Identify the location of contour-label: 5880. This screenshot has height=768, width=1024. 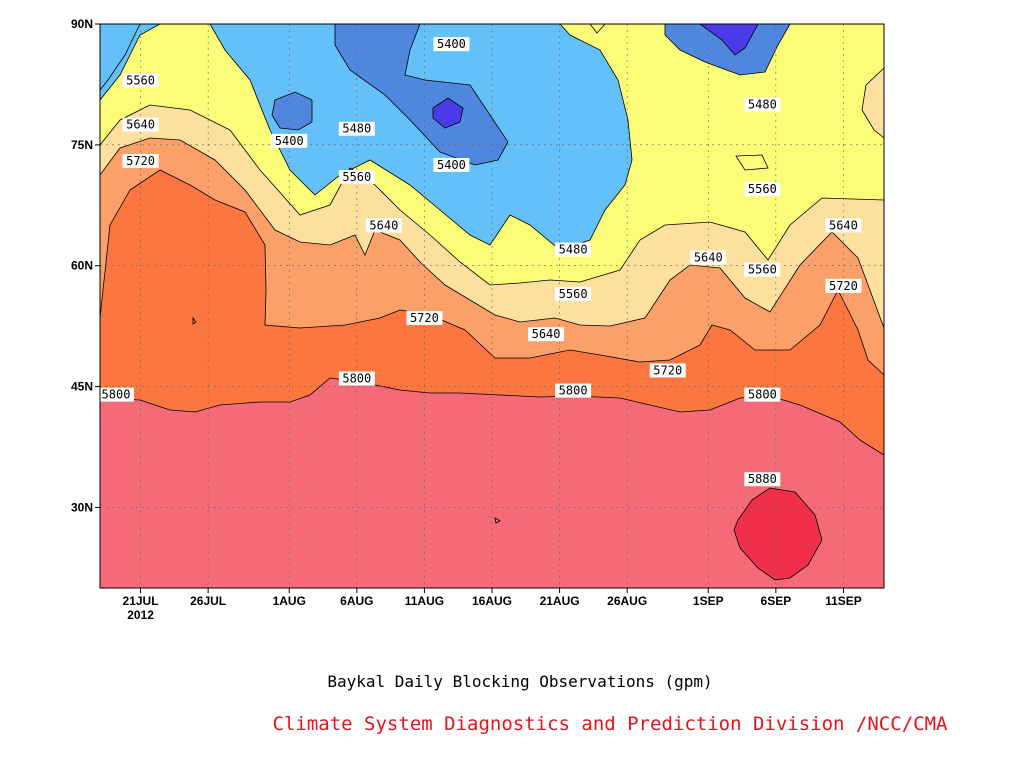
(762, 479).